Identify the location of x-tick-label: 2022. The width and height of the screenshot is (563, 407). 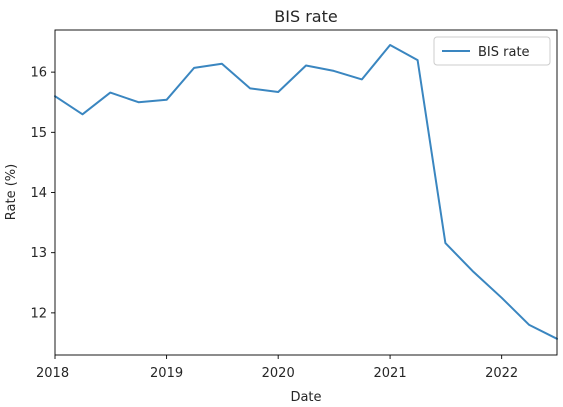
(501, 373).